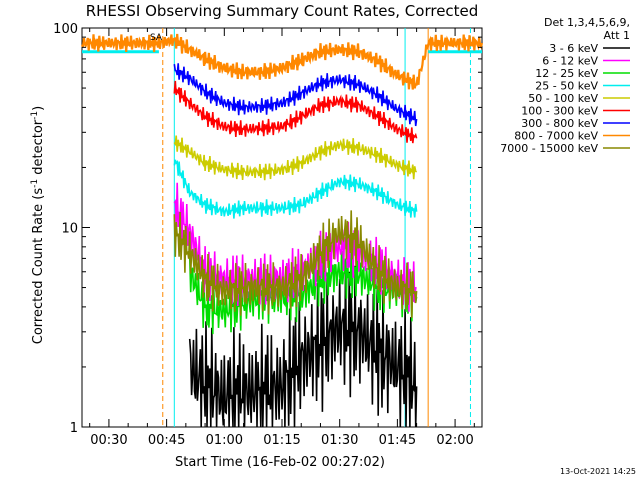 This screenshot has height=480, width=640. I want to click on legend-label-6: 300 - 800 keV, so click(559, 123).